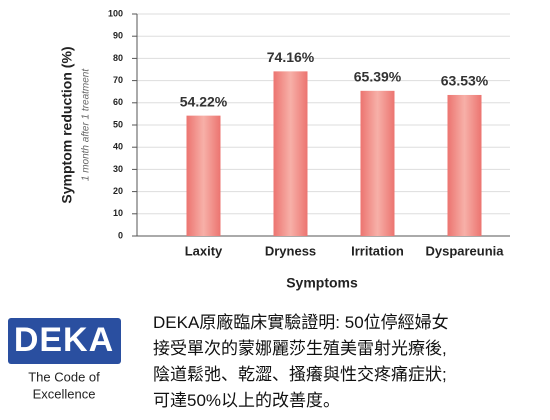 This screenshot has width=550, height=420. I want to click on caption-line: 陰道鬆弛、乾澀、搔癢與性交疼痛症狀;, so click(300, 374).